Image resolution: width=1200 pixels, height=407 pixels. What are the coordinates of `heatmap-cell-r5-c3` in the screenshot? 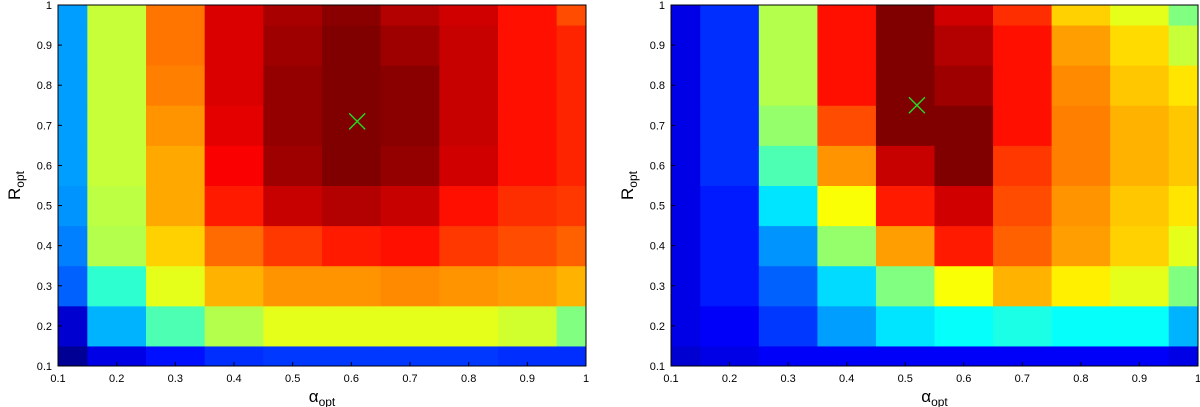 It's located at (847, 165).